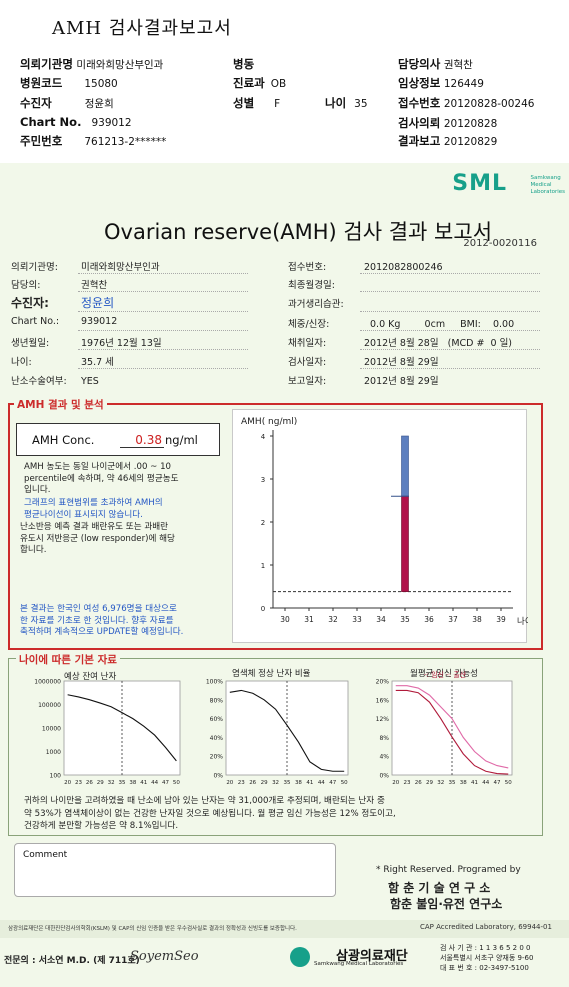 The height and width of the screenshot is (987, 569). Describe the element at coordinates (83, 514) in the screenshot. I see `paragraph-line: 평균나이선이 표시되지 않습니다.` at that location.